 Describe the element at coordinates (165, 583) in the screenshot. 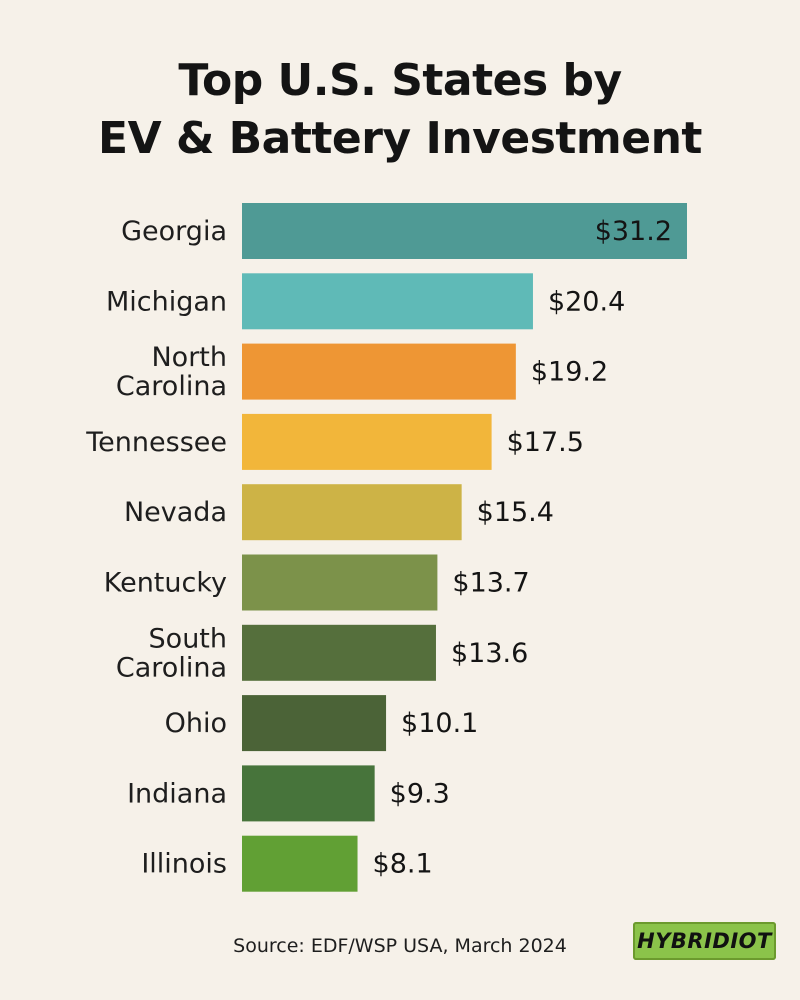

I see `category-label: Kentucky` at that location.